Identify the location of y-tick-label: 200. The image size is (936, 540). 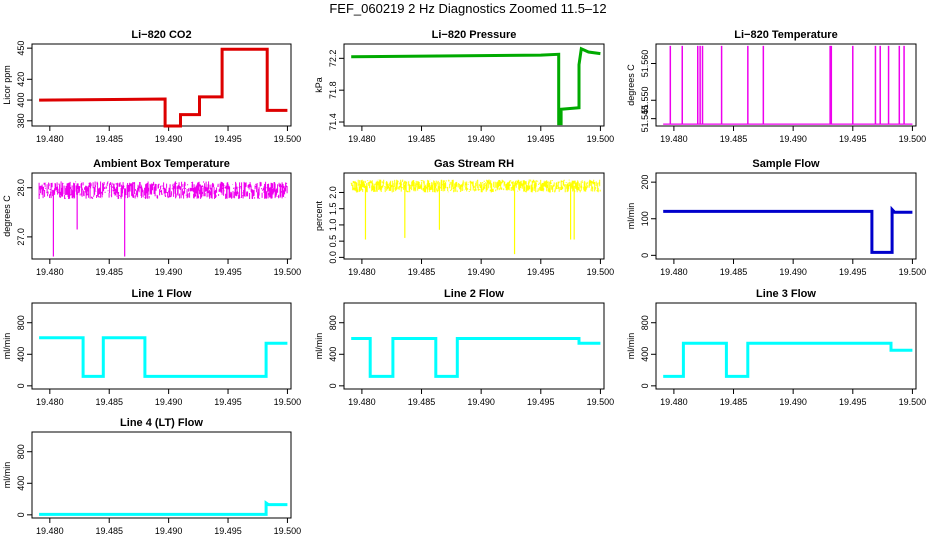
(645, 182).